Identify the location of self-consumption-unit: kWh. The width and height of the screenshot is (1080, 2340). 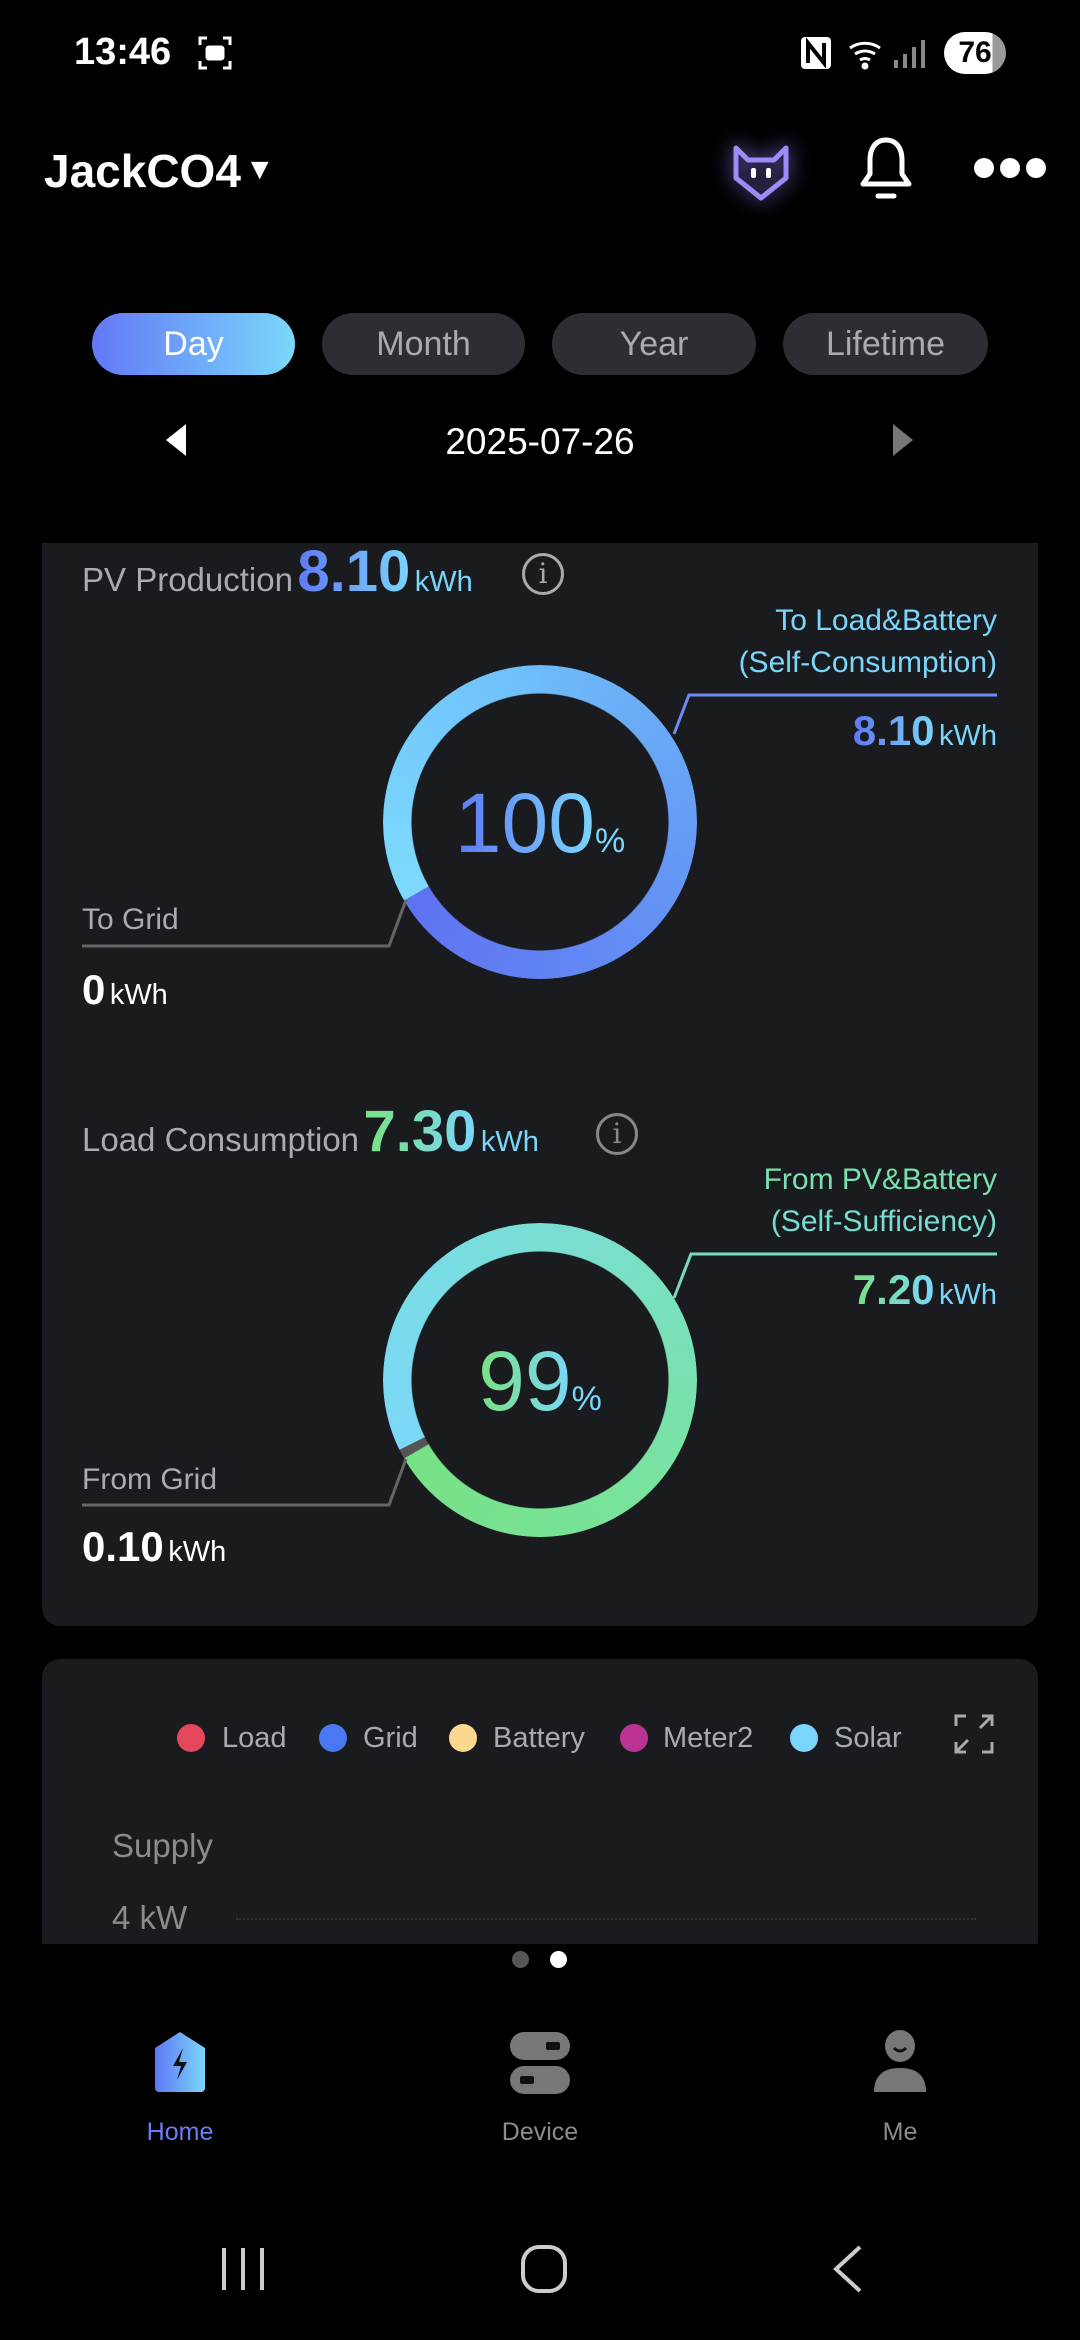
(968, 736).